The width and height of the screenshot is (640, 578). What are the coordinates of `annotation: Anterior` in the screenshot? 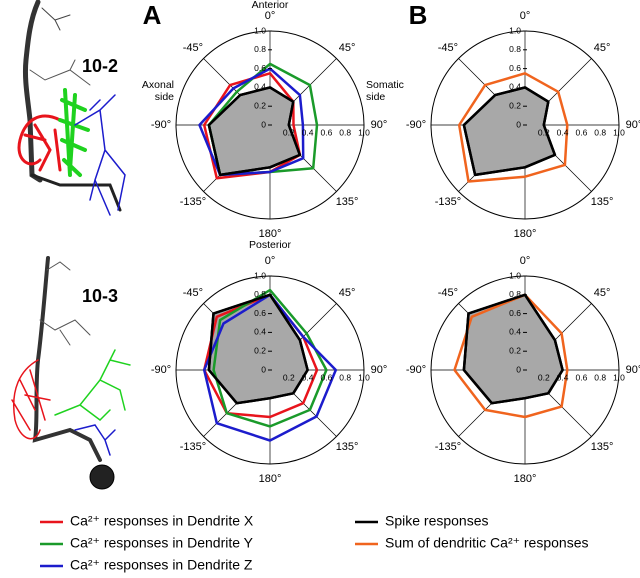 It's located at (270, 5).